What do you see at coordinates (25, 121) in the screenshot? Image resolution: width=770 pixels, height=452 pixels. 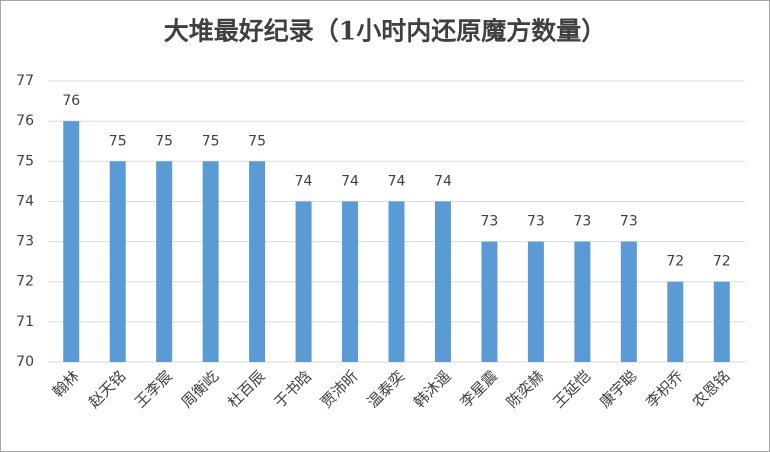 I see `y-tick-label: 76` at bounding box center [25, 121].